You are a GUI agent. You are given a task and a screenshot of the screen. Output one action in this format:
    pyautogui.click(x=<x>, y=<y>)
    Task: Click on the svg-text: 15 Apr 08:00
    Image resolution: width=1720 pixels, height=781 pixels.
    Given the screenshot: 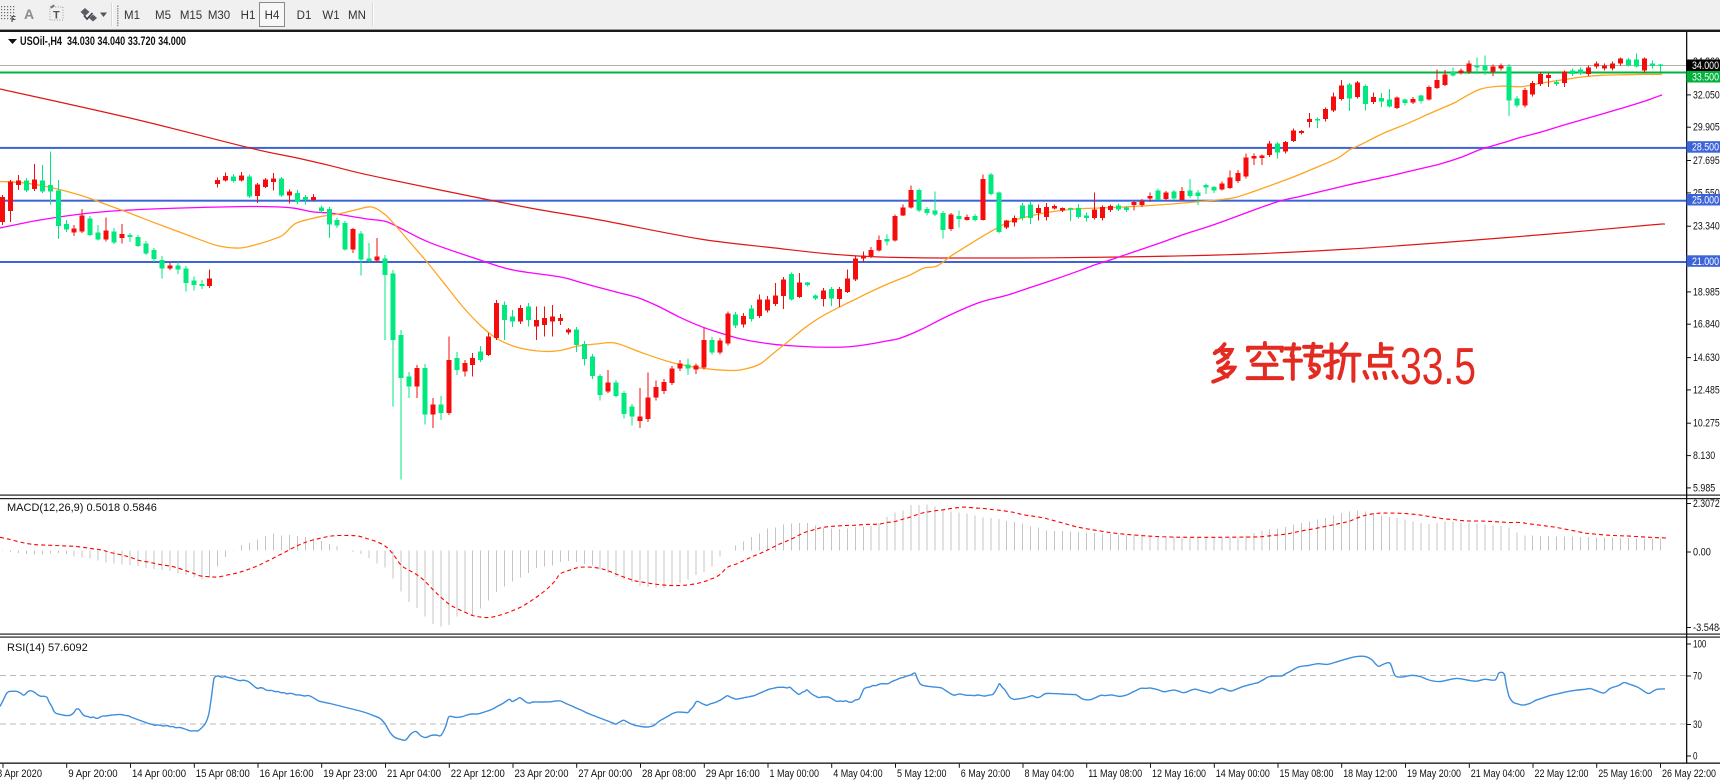 What is the action you would take?
    pyautogui.click(x=223, y=774)
    